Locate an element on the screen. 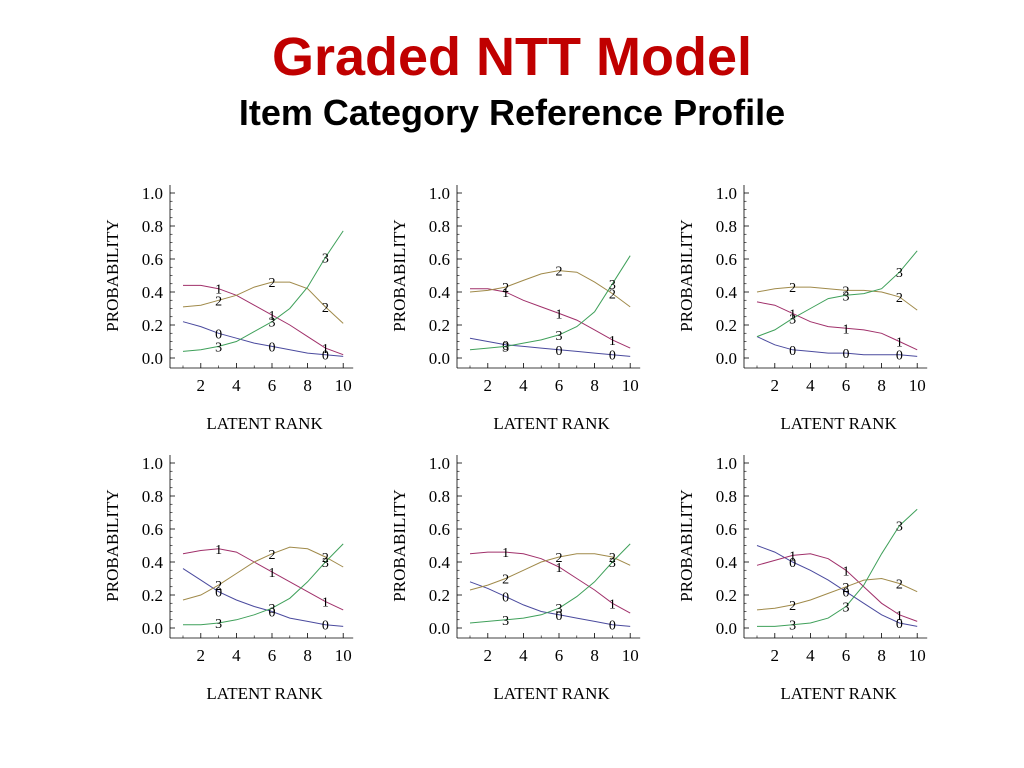  slide-subtitle: Item Category Reference Profile is located at coordinates (512, 112).